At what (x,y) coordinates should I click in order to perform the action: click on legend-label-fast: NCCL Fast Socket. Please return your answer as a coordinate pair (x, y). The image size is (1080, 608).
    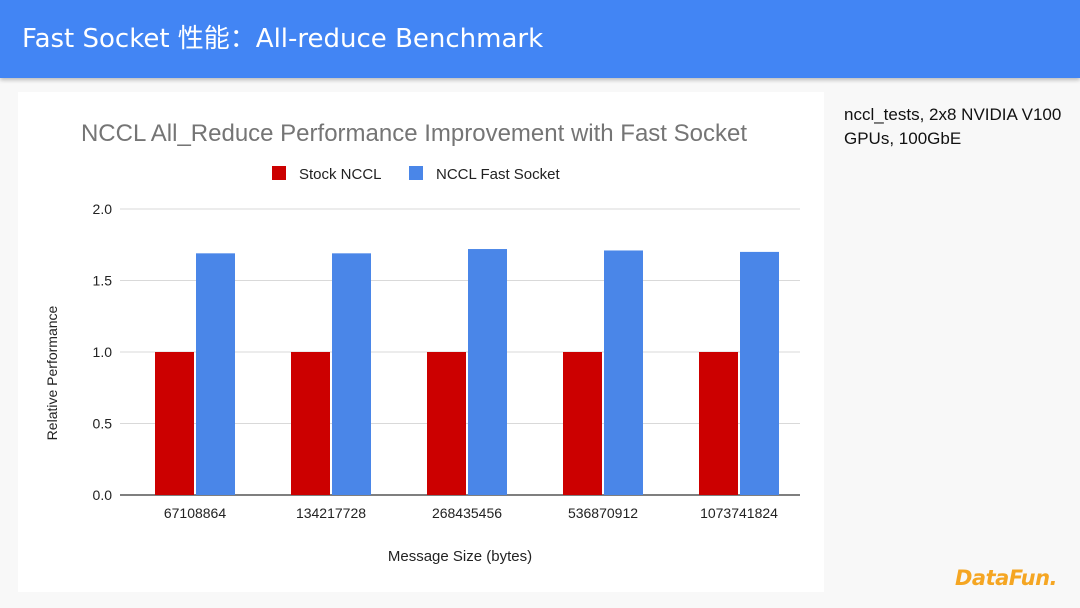
    Looking at the image, I should click on (498, 174).